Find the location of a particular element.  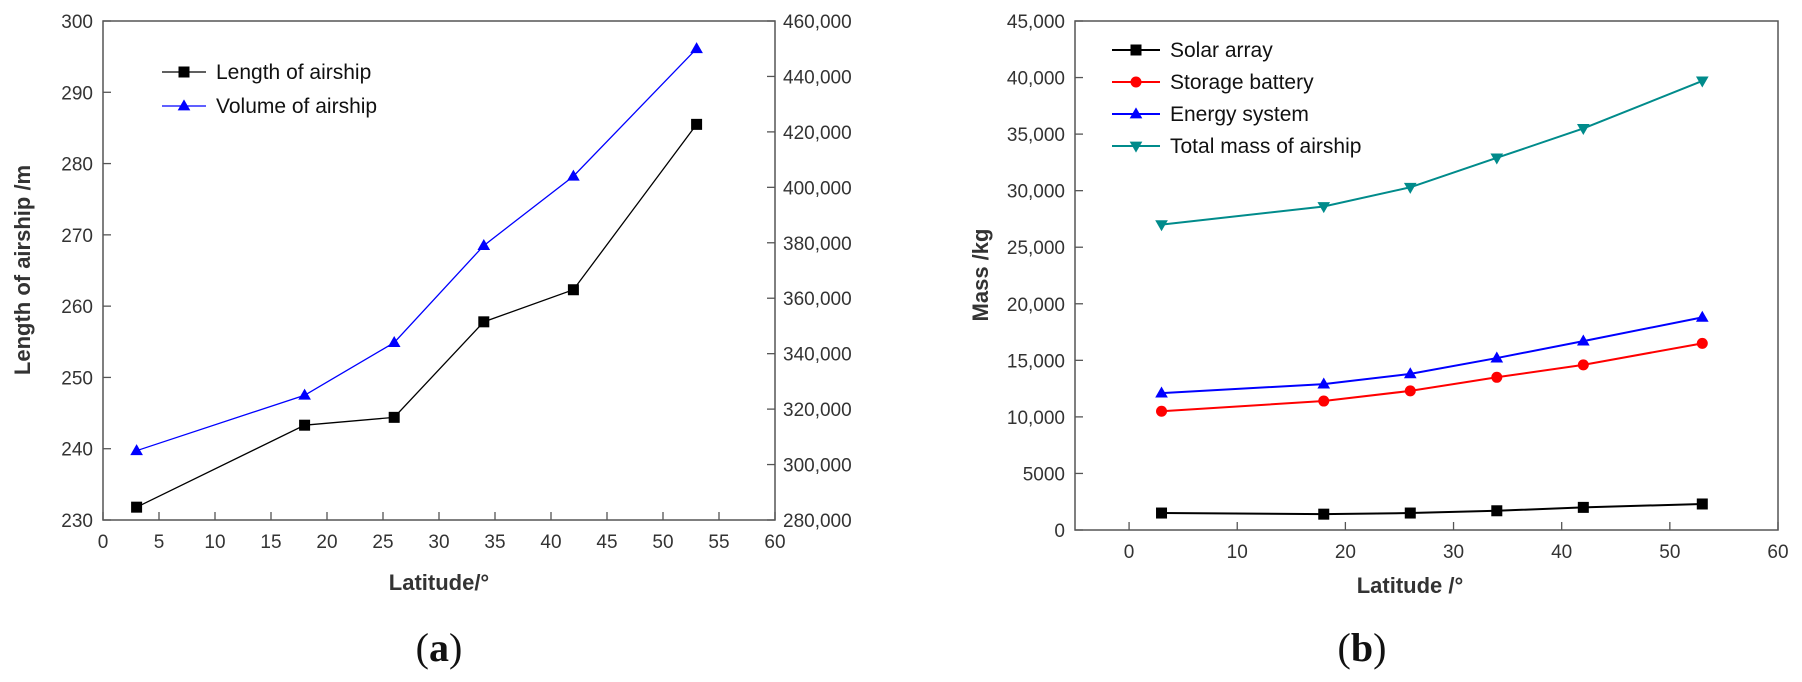

chart-a-y-axis-label: Length of airship /m is located at coordinates (22, 270).